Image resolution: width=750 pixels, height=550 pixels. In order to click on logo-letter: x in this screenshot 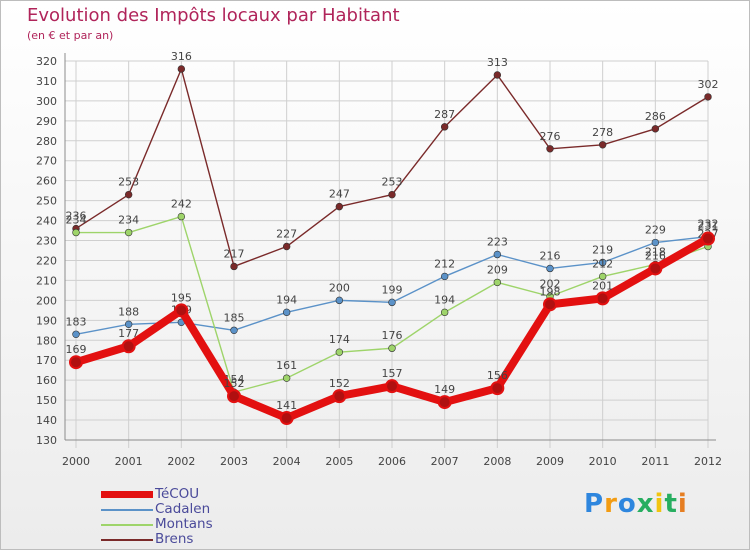, I will do `click(645, 504)`.